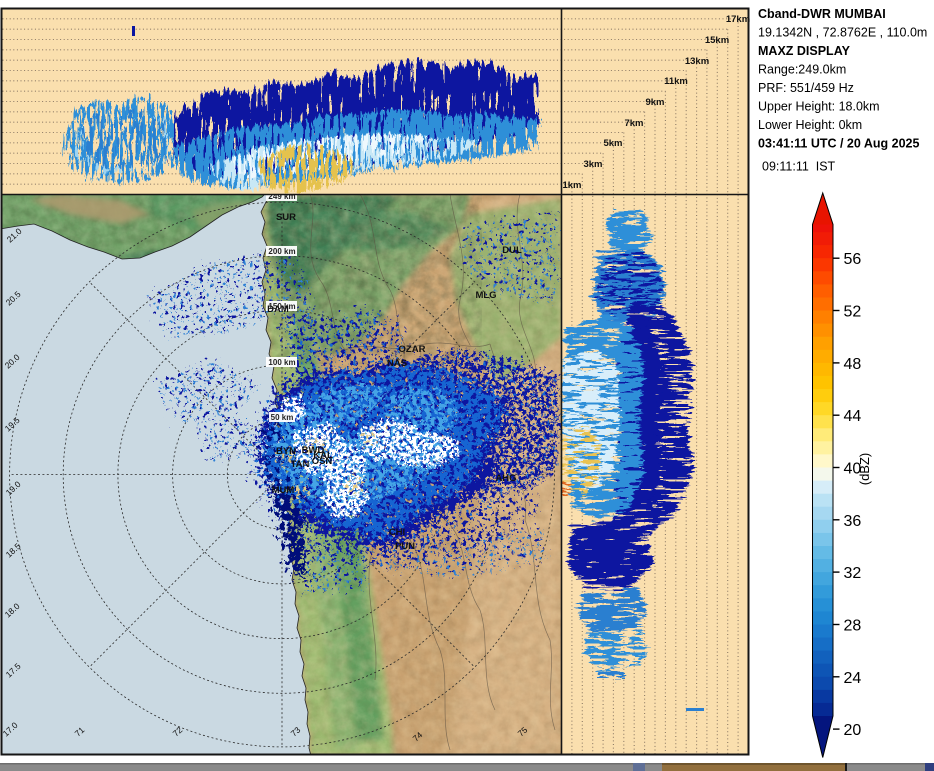 The image size is (934, 771). What do you see at coordinates (853, 730) in the screenshot?
I see `svg-text: 20` at bounding box center [853, 730].